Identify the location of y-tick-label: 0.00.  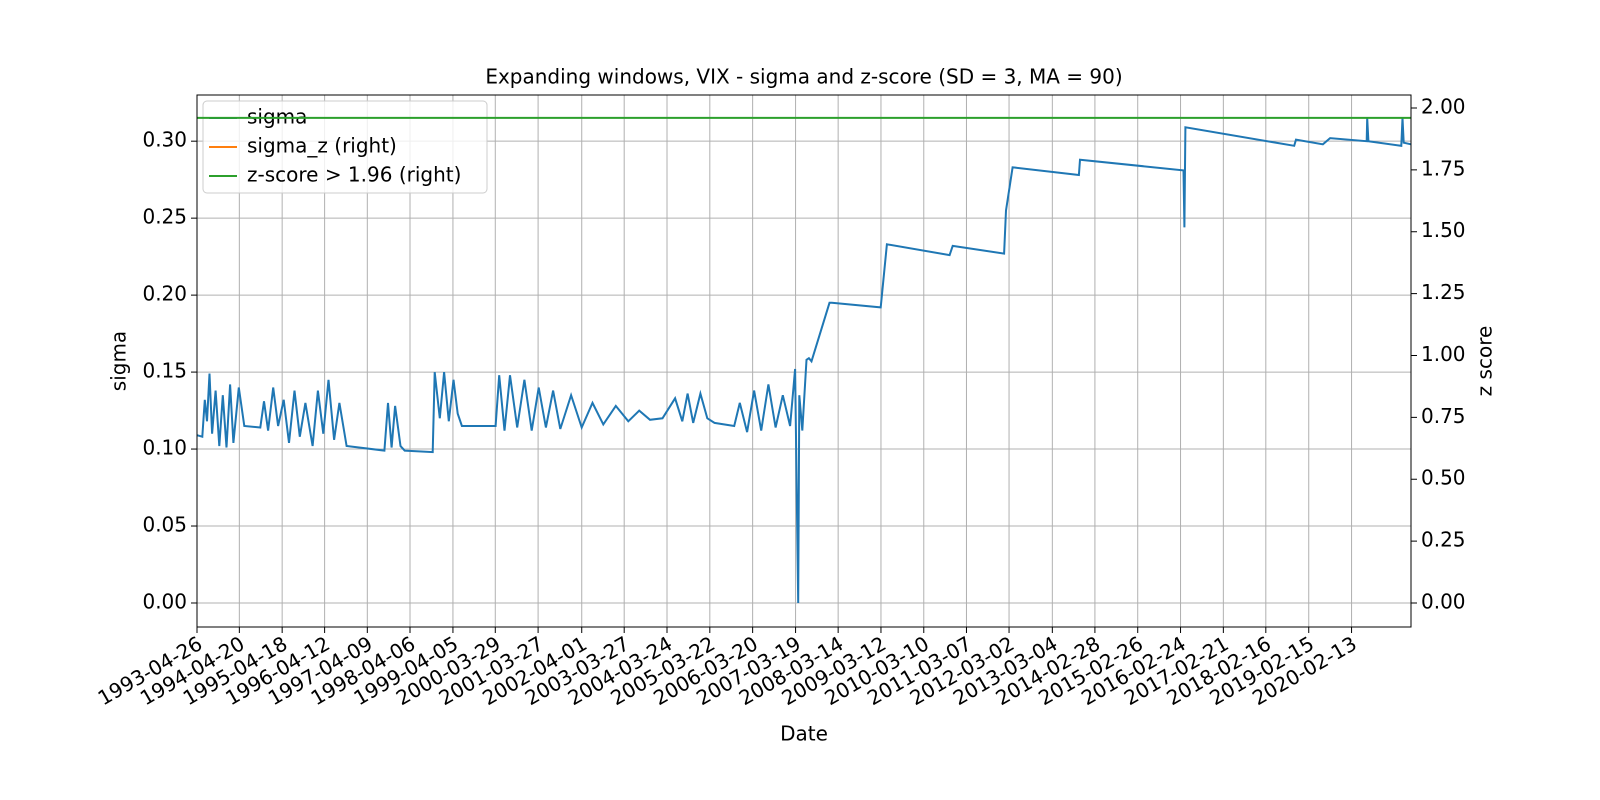
(164, 601).